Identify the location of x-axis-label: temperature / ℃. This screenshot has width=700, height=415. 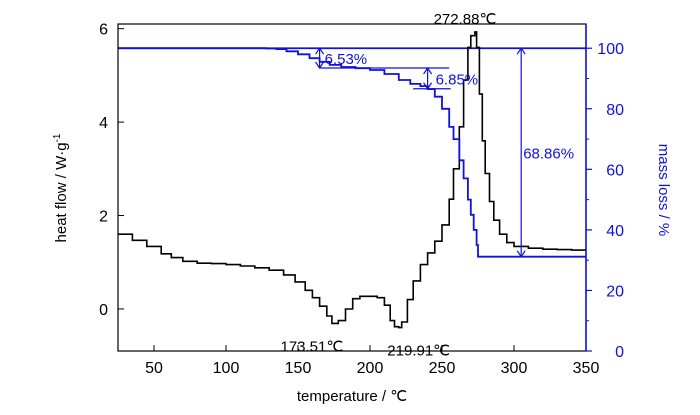
(352, 396).